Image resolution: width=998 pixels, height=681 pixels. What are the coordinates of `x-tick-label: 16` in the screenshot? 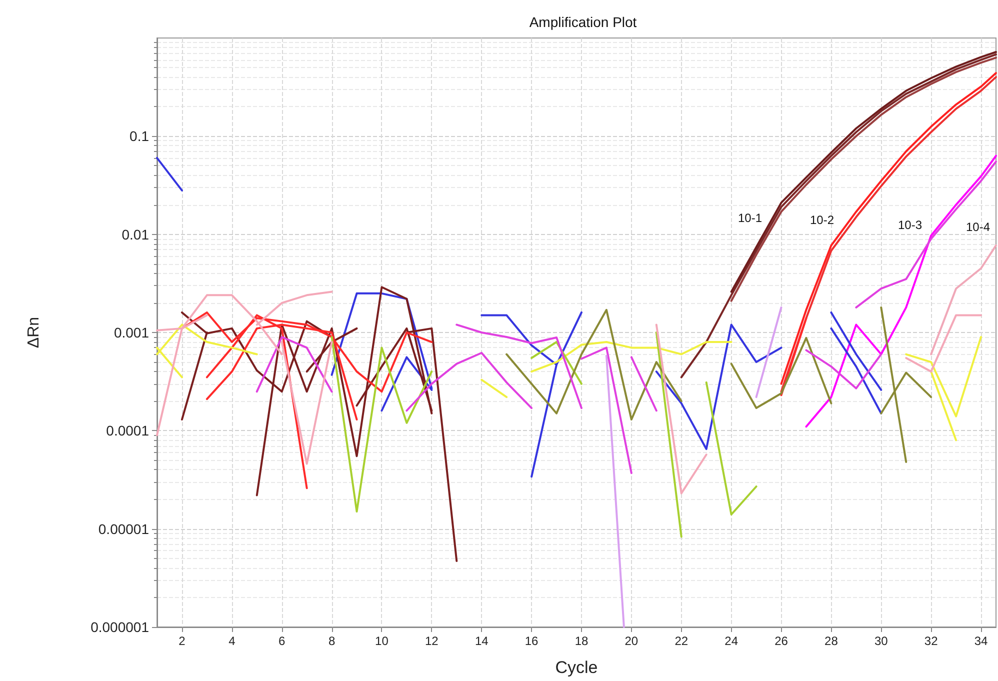 It's located at (531, 641).